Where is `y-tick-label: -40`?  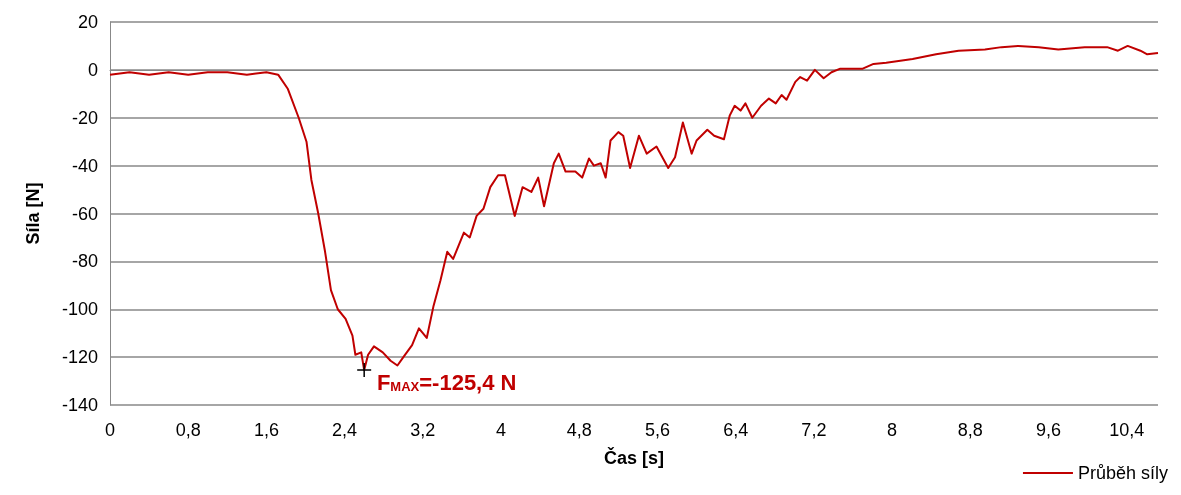
y-tick-label: -40 is located at coordinates (84, 165).